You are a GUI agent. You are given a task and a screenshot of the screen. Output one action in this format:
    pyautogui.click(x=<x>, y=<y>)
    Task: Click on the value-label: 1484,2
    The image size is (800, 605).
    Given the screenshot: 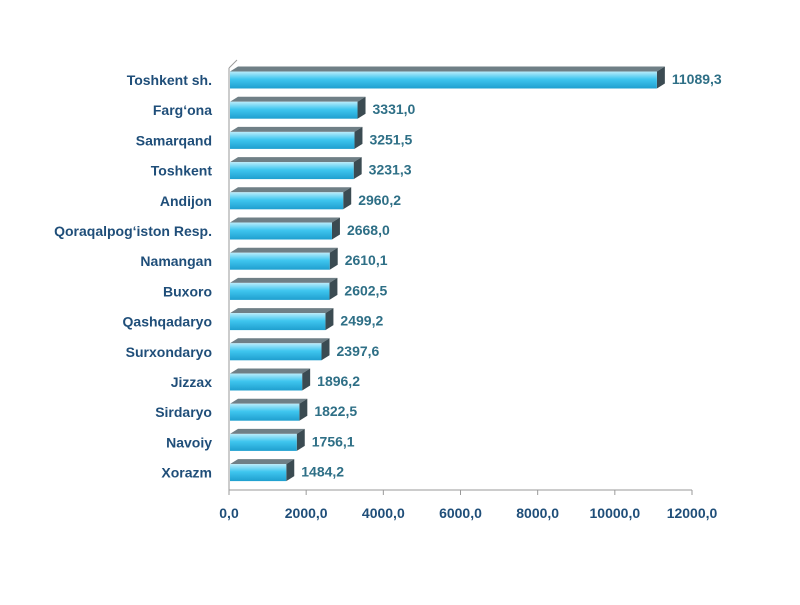 What is the action you would take?
    pyautogui.click(x=322, y=472)
    